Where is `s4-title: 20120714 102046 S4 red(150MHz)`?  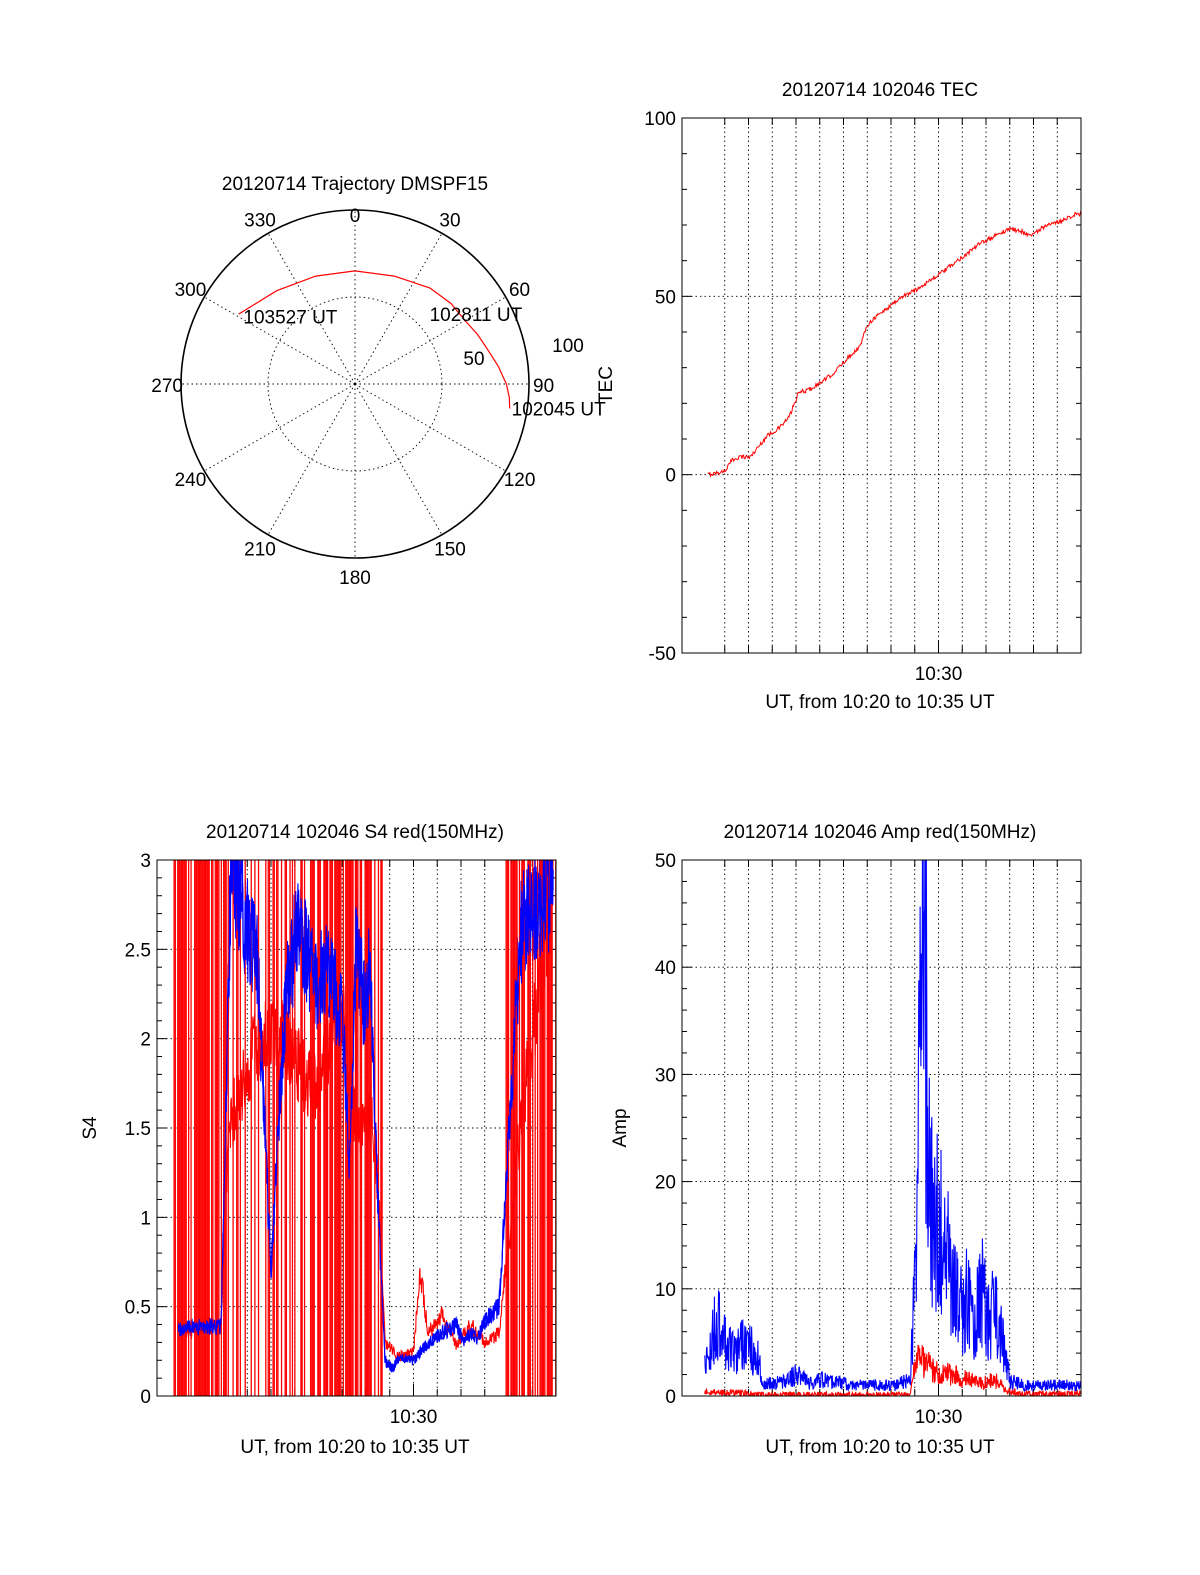 s4-title: 20120714 102046 S4 red(150MHz) is located at coordinates (355, 832).